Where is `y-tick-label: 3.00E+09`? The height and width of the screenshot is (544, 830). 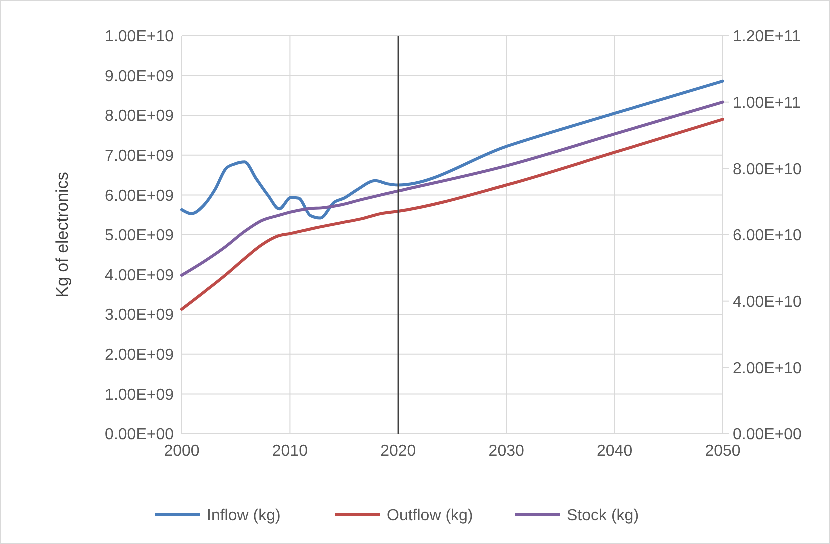 y-tick-label: 3.00E+09 is located at coordinates (139, 315).